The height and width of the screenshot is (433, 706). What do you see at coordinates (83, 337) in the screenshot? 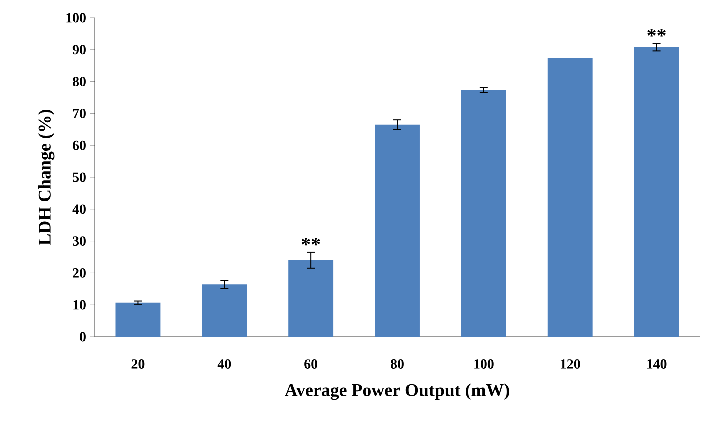
I see `y-tick-label: 0` at bounding box center [83, 337].